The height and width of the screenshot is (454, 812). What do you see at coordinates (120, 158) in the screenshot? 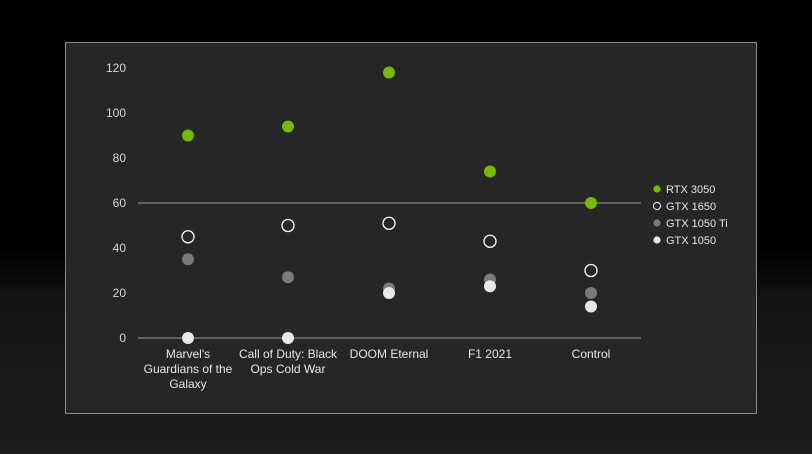
I see `y-tick-label: 80` at bounding box center [120, 158].